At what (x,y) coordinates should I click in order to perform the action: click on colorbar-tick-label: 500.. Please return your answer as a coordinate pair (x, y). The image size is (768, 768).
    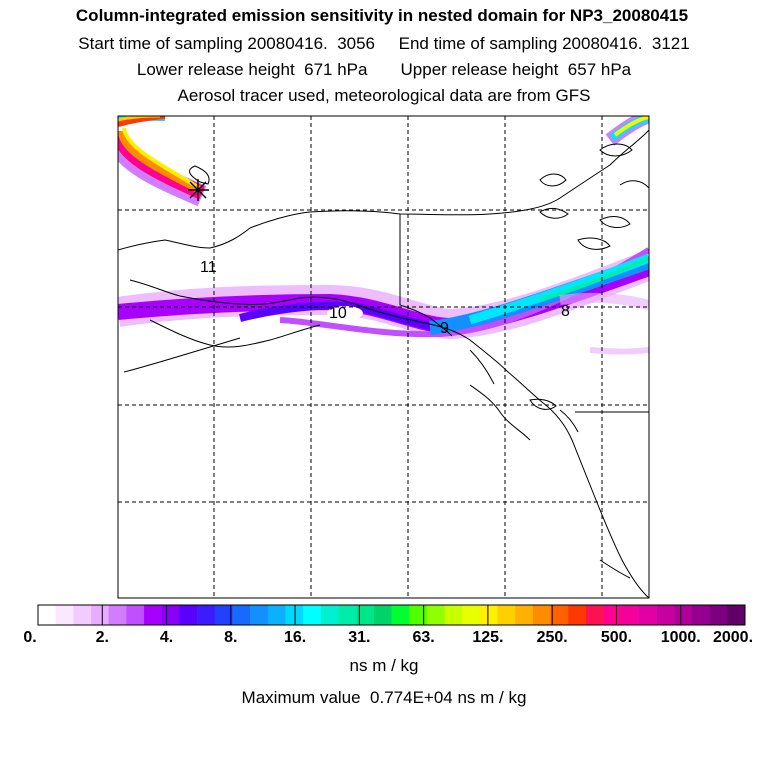
    Looking at the image, I should click on (616, 637).